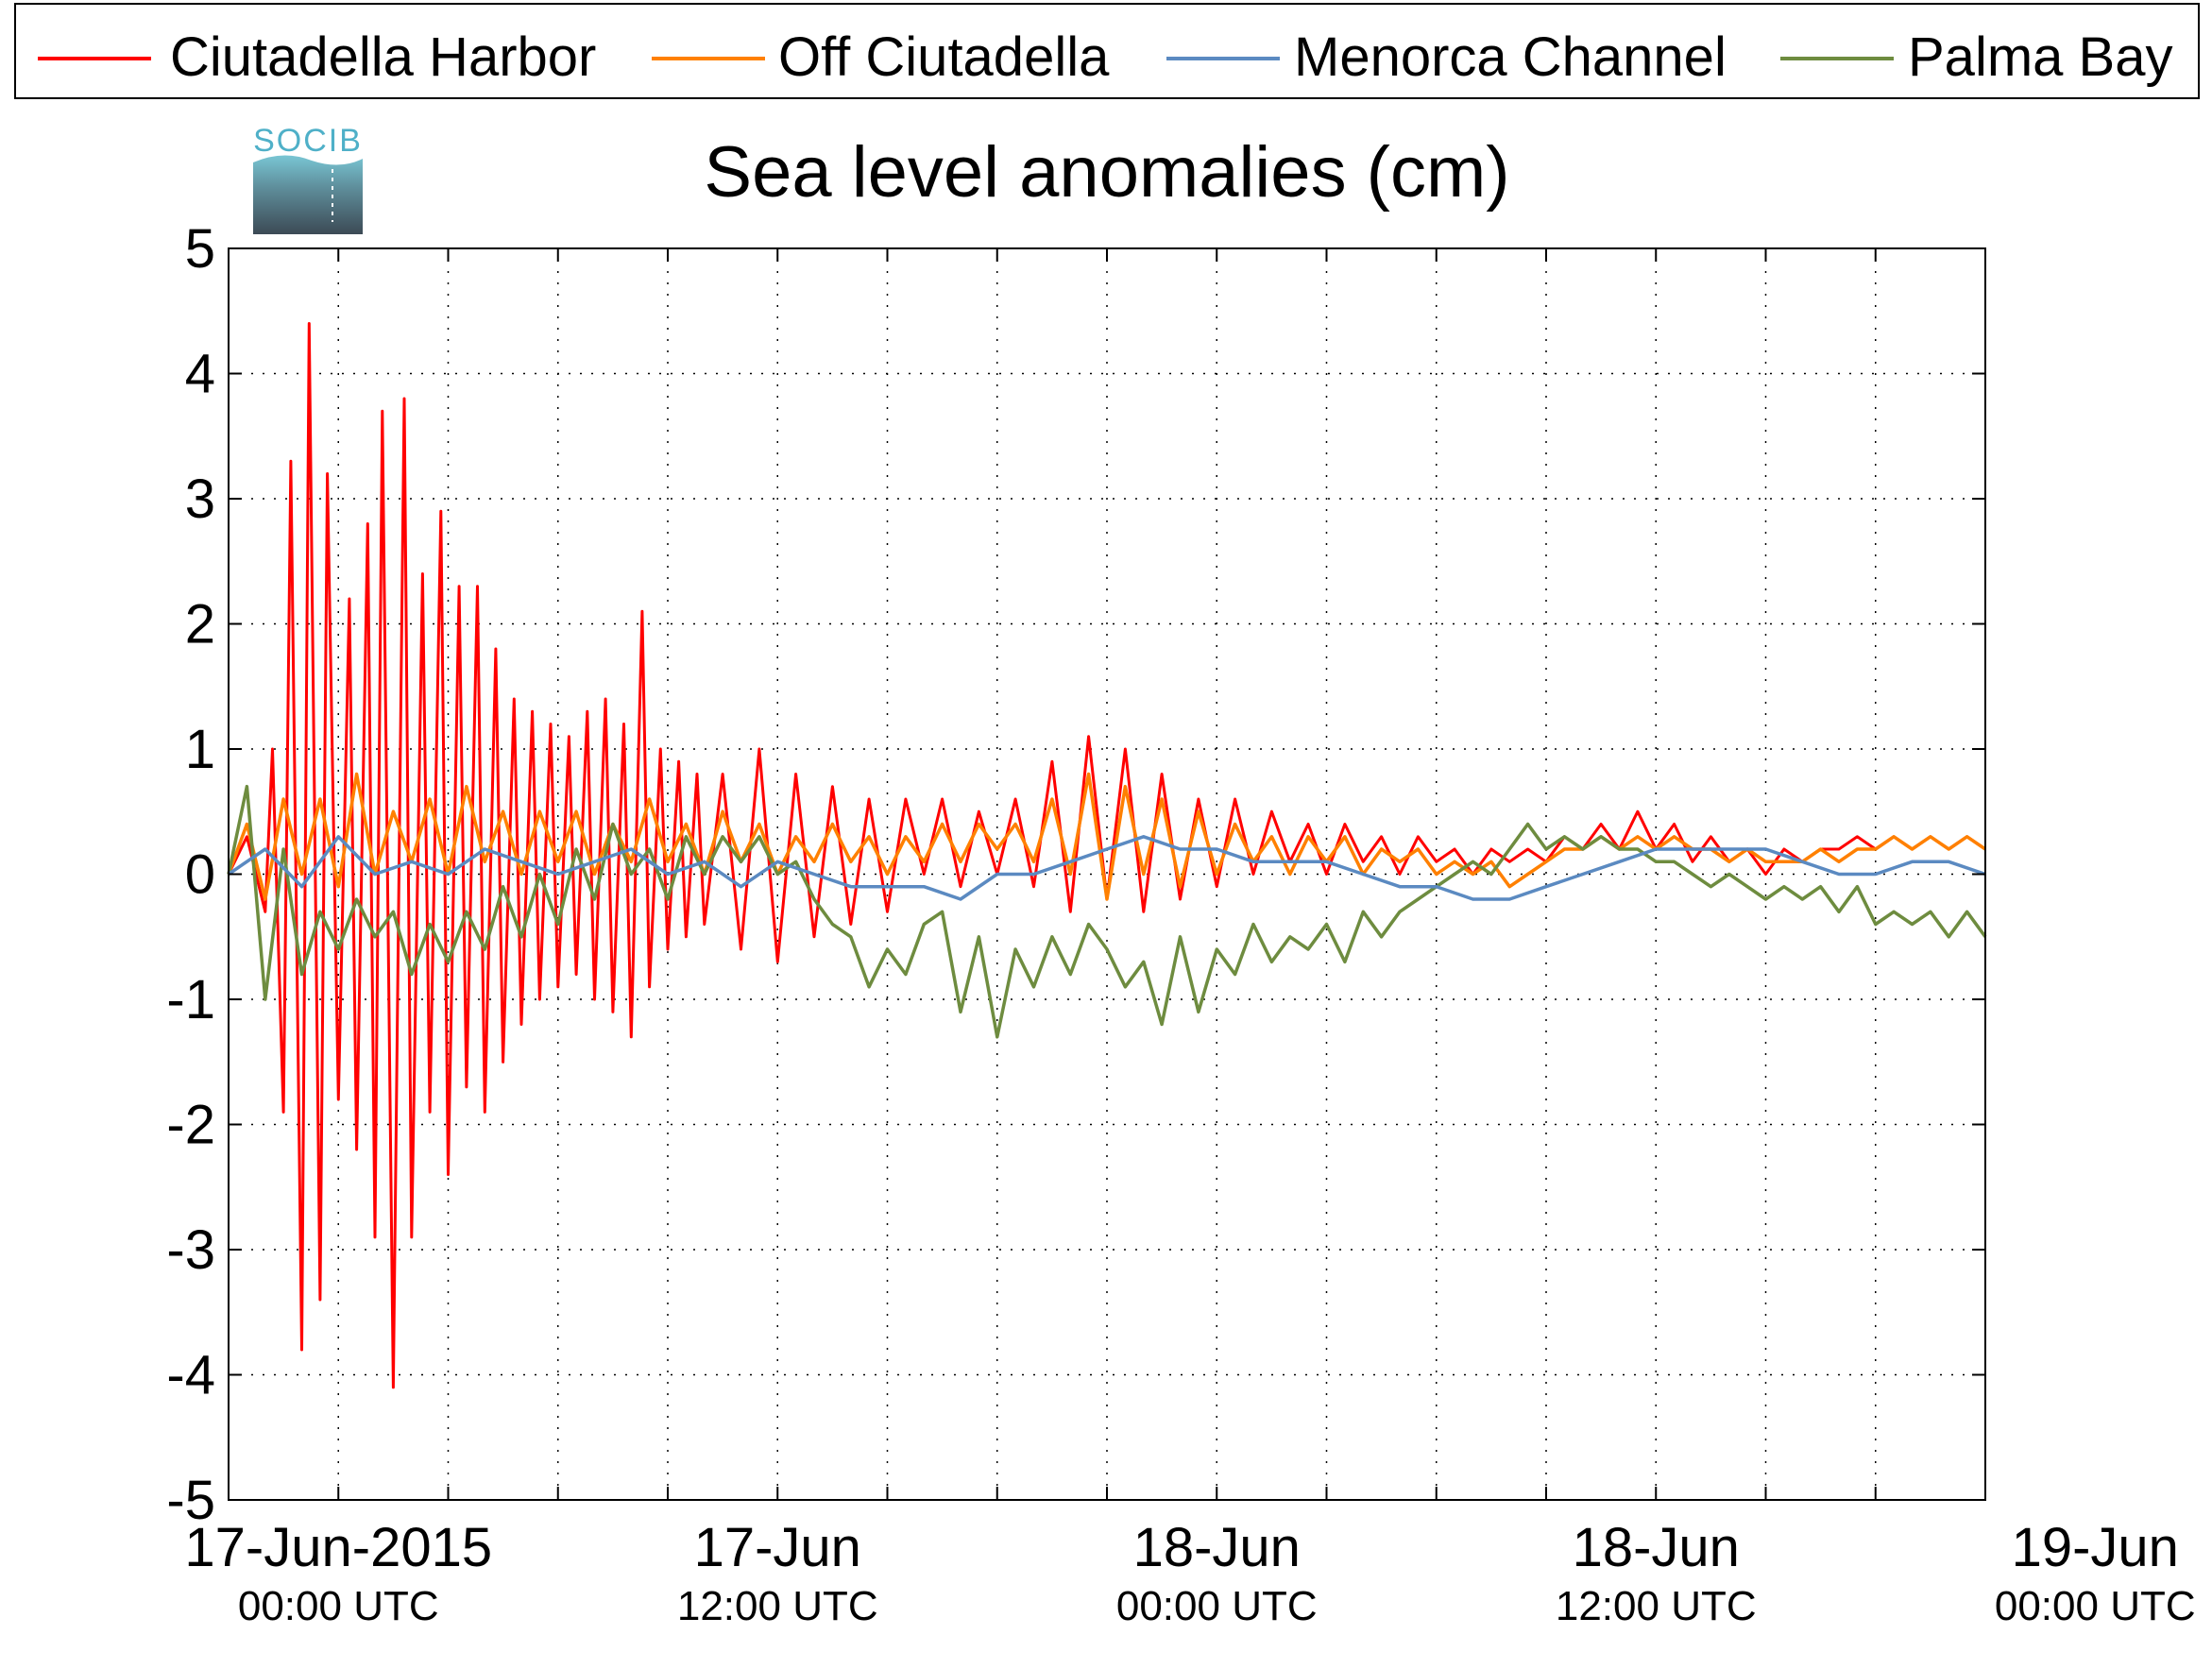  What do you see at coordinates (190, 1250) in the screenshot?
I see `y-tick-label: -3` at bounding box center [190, 1250].